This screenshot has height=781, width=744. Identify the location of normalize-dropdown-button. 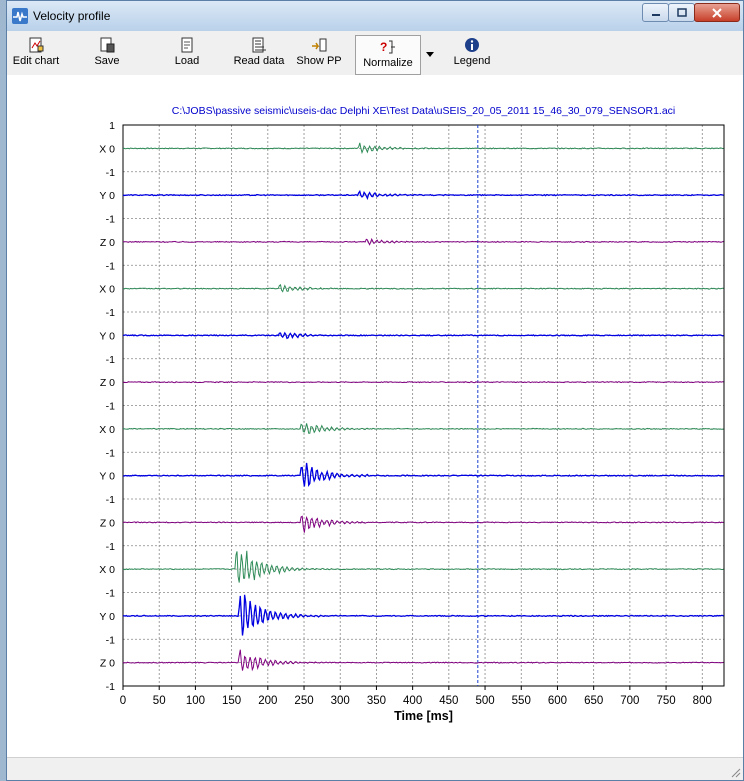
(430, 56).